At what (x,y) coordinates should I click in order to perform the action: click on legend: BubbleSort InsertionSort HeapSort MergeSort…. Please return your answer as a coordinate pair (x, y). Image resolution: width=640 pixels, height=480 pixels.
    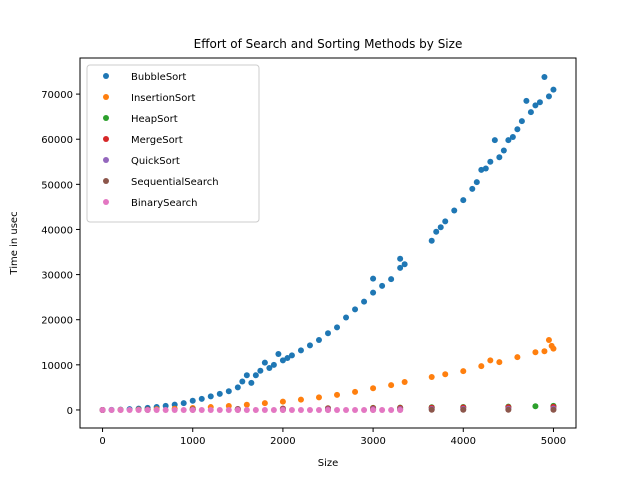
    Looking at the image, I should click on (173, 143).